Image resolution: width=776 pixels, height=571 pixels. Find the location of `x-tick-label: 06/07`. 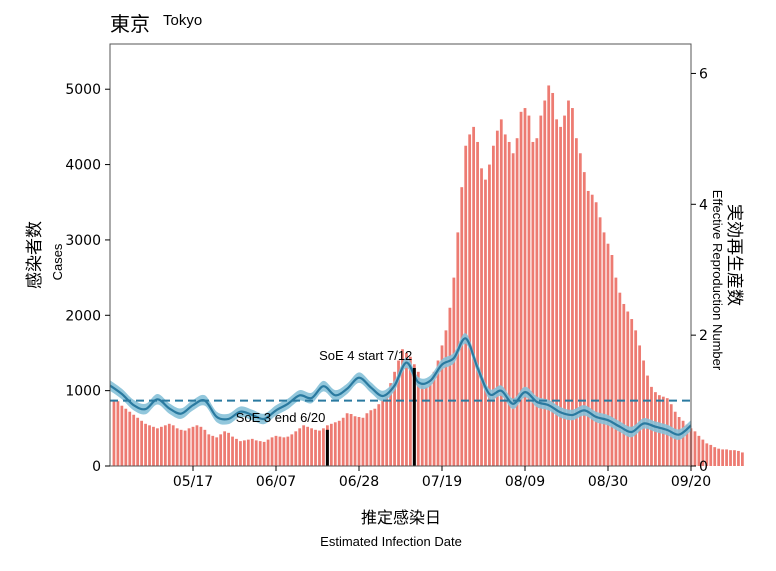

x-tick-label: 06/07 is located at coordinates (276, 482).